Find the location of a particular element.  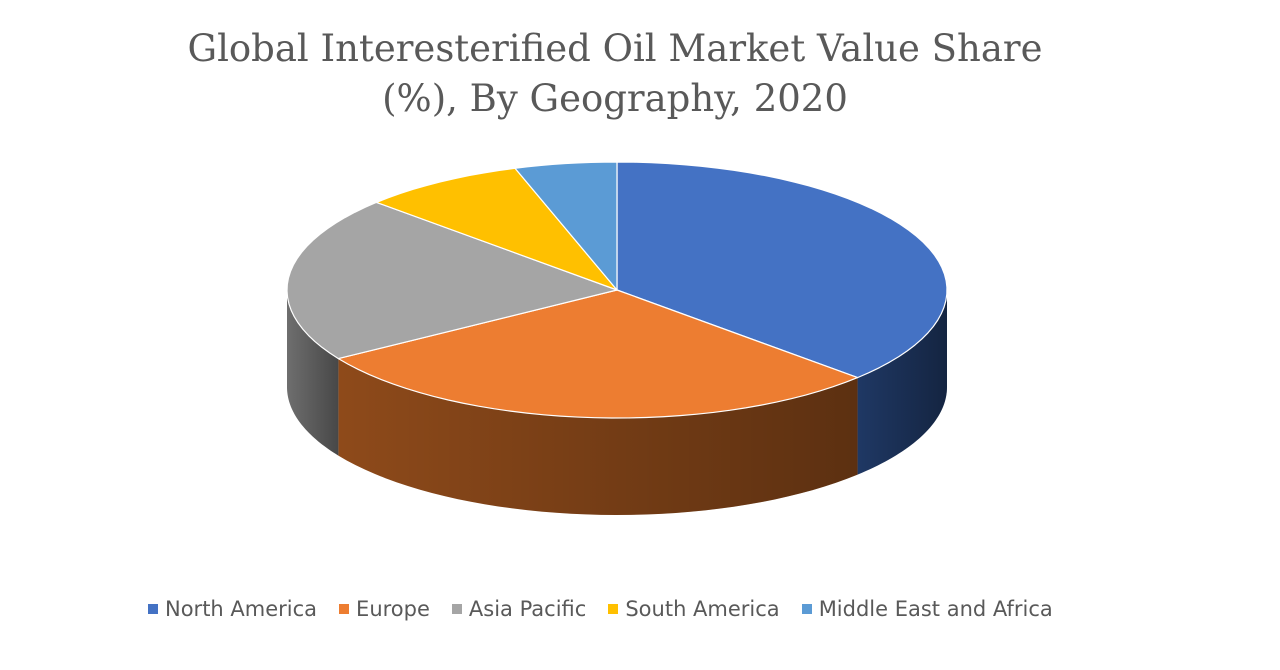

legend-item-middle-east-and-africa: Middle East and Africa is located at coordinates (927, 609).